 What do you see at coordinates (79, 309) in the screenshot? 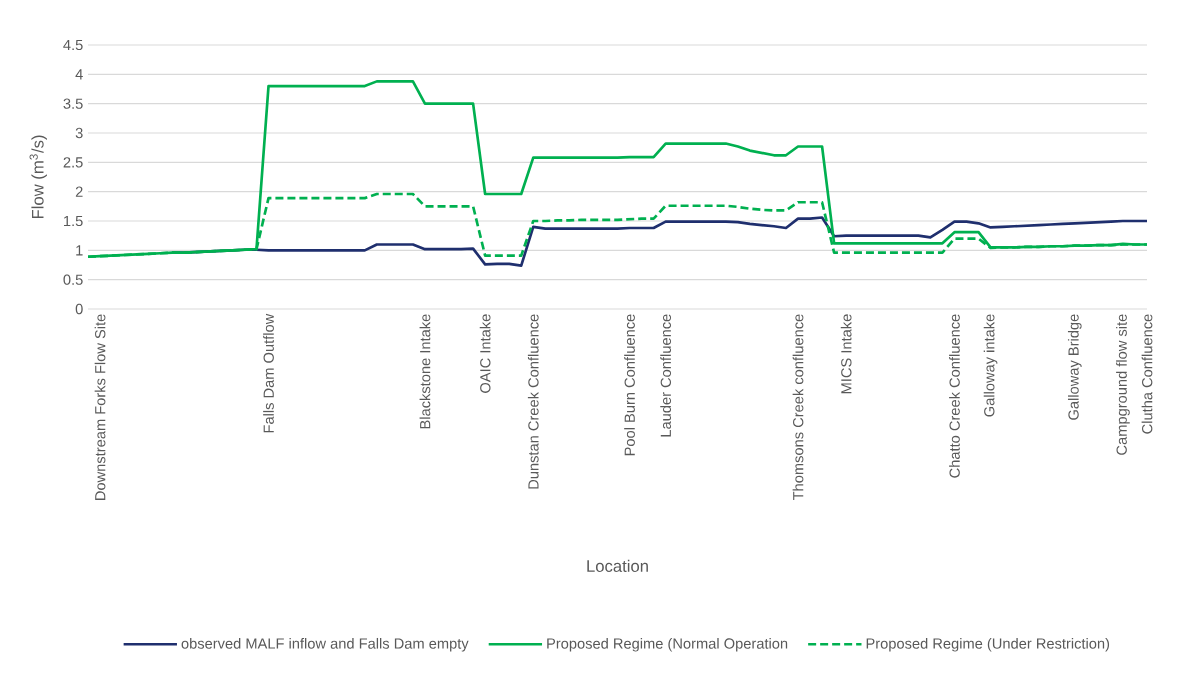
I see `y-tick-label: 0` at bounding box center [79, 309].